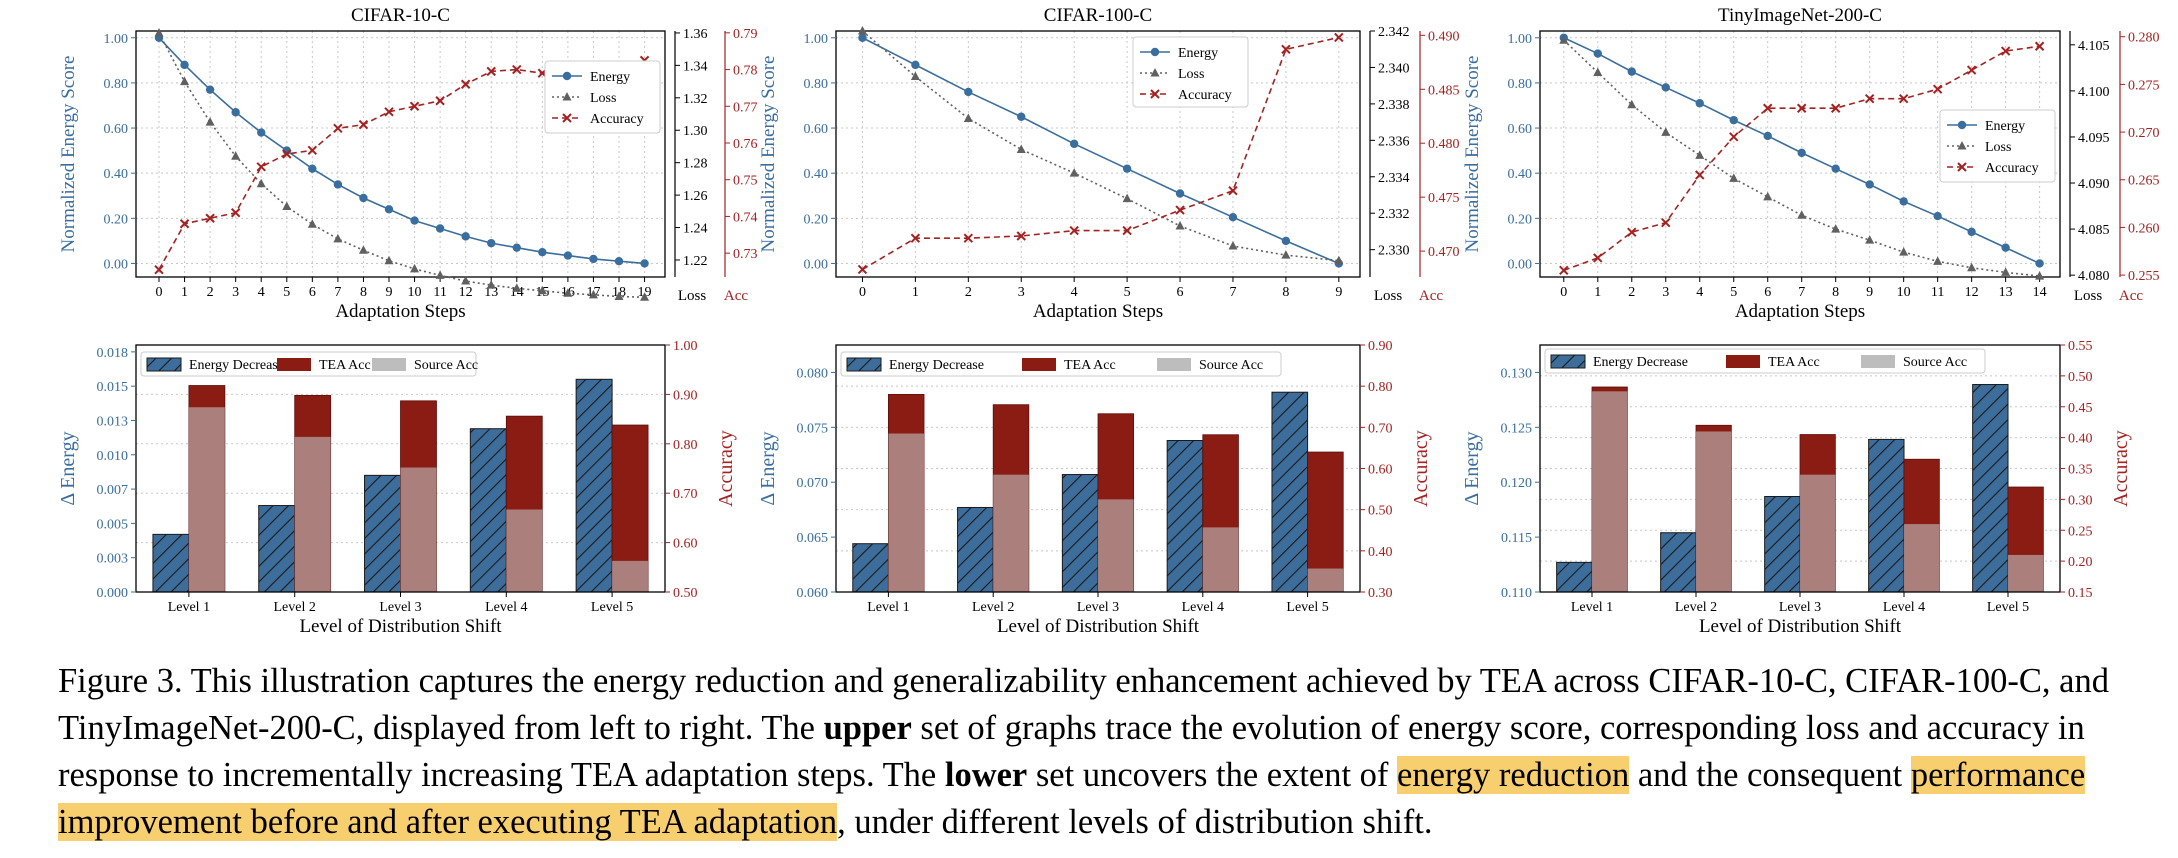  What do you see at coordinates (813, 428) in the screenshot?
I see `y-tick-label: 0.075` at bounding box center [813, 428].